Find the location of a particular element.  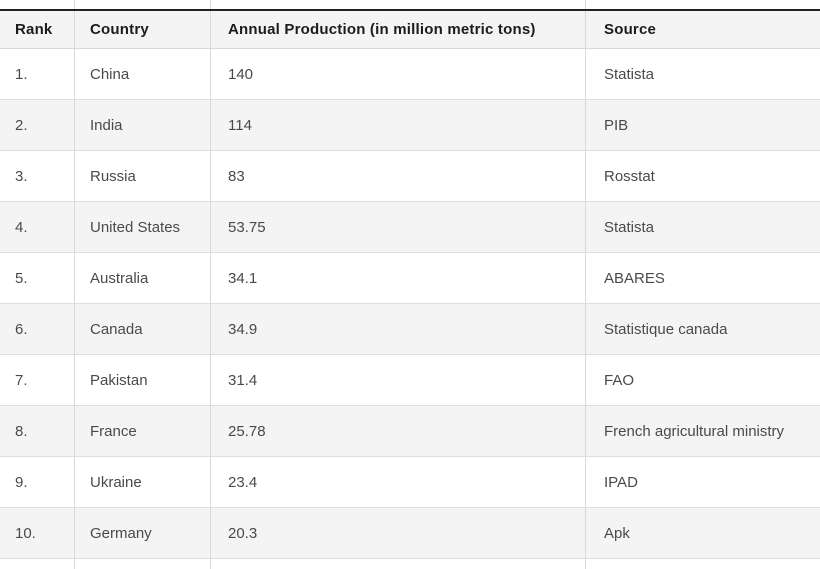

country-cell: Ukraine is located at coordinates (143, 482).